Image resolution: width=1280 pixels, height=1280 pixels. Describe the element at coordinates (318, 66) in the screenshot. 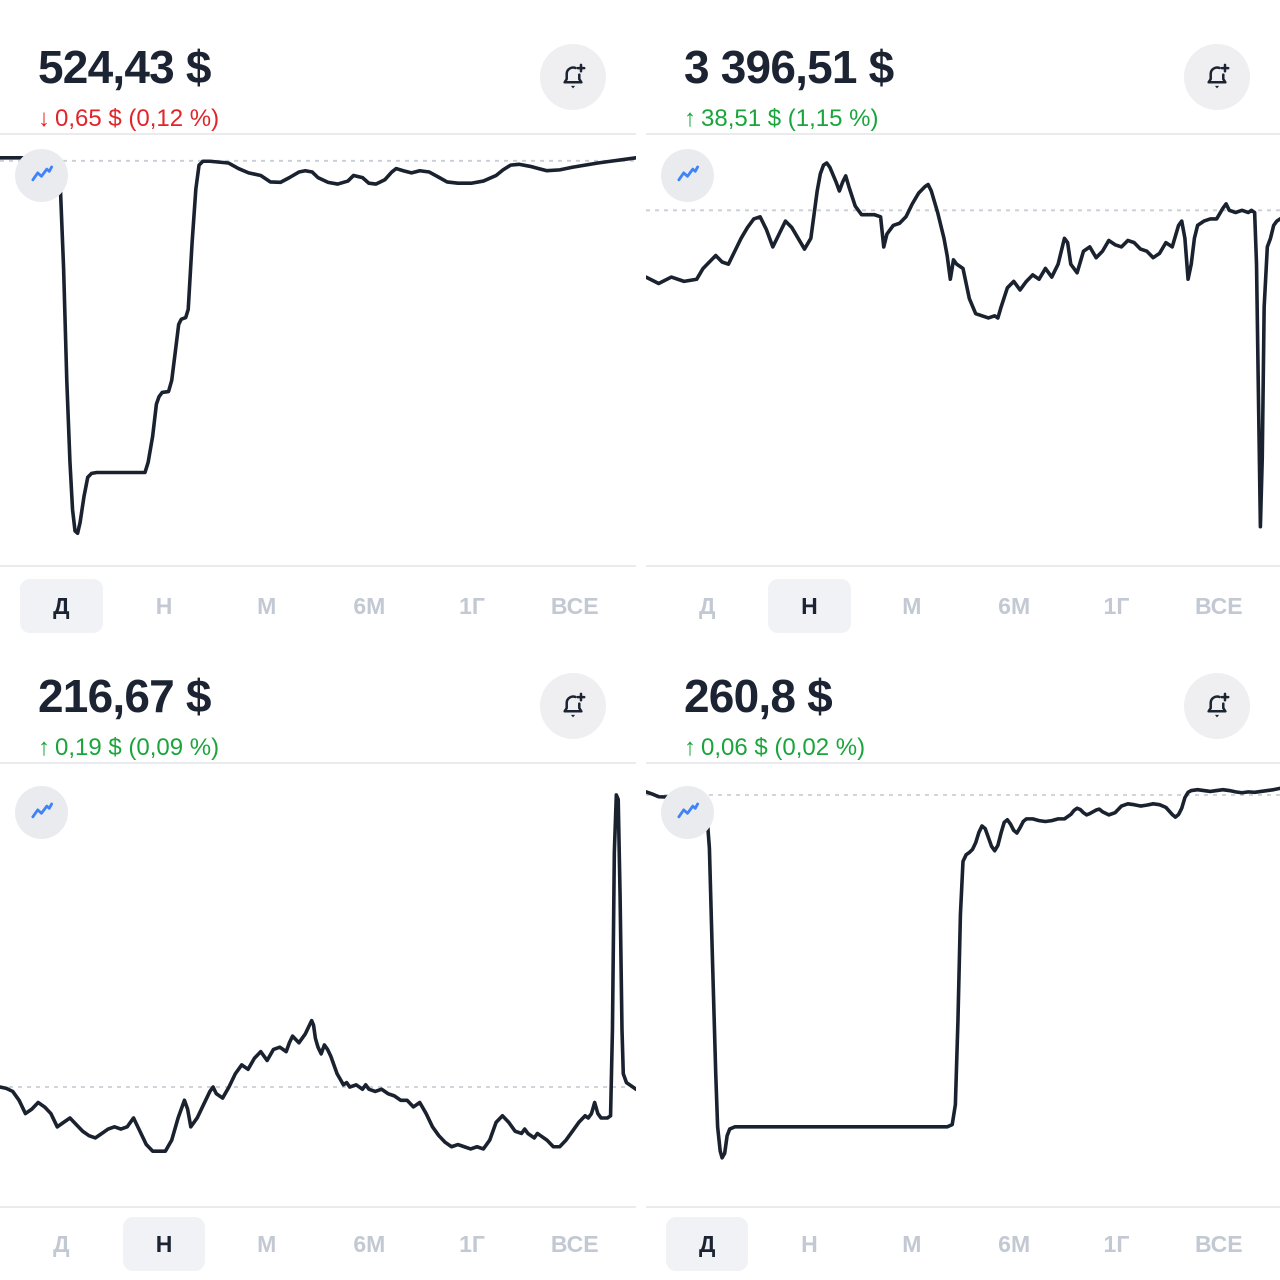

I see `card-header: 524,43 $ ↓ 0,65 $ (0,12 %)` at that location.